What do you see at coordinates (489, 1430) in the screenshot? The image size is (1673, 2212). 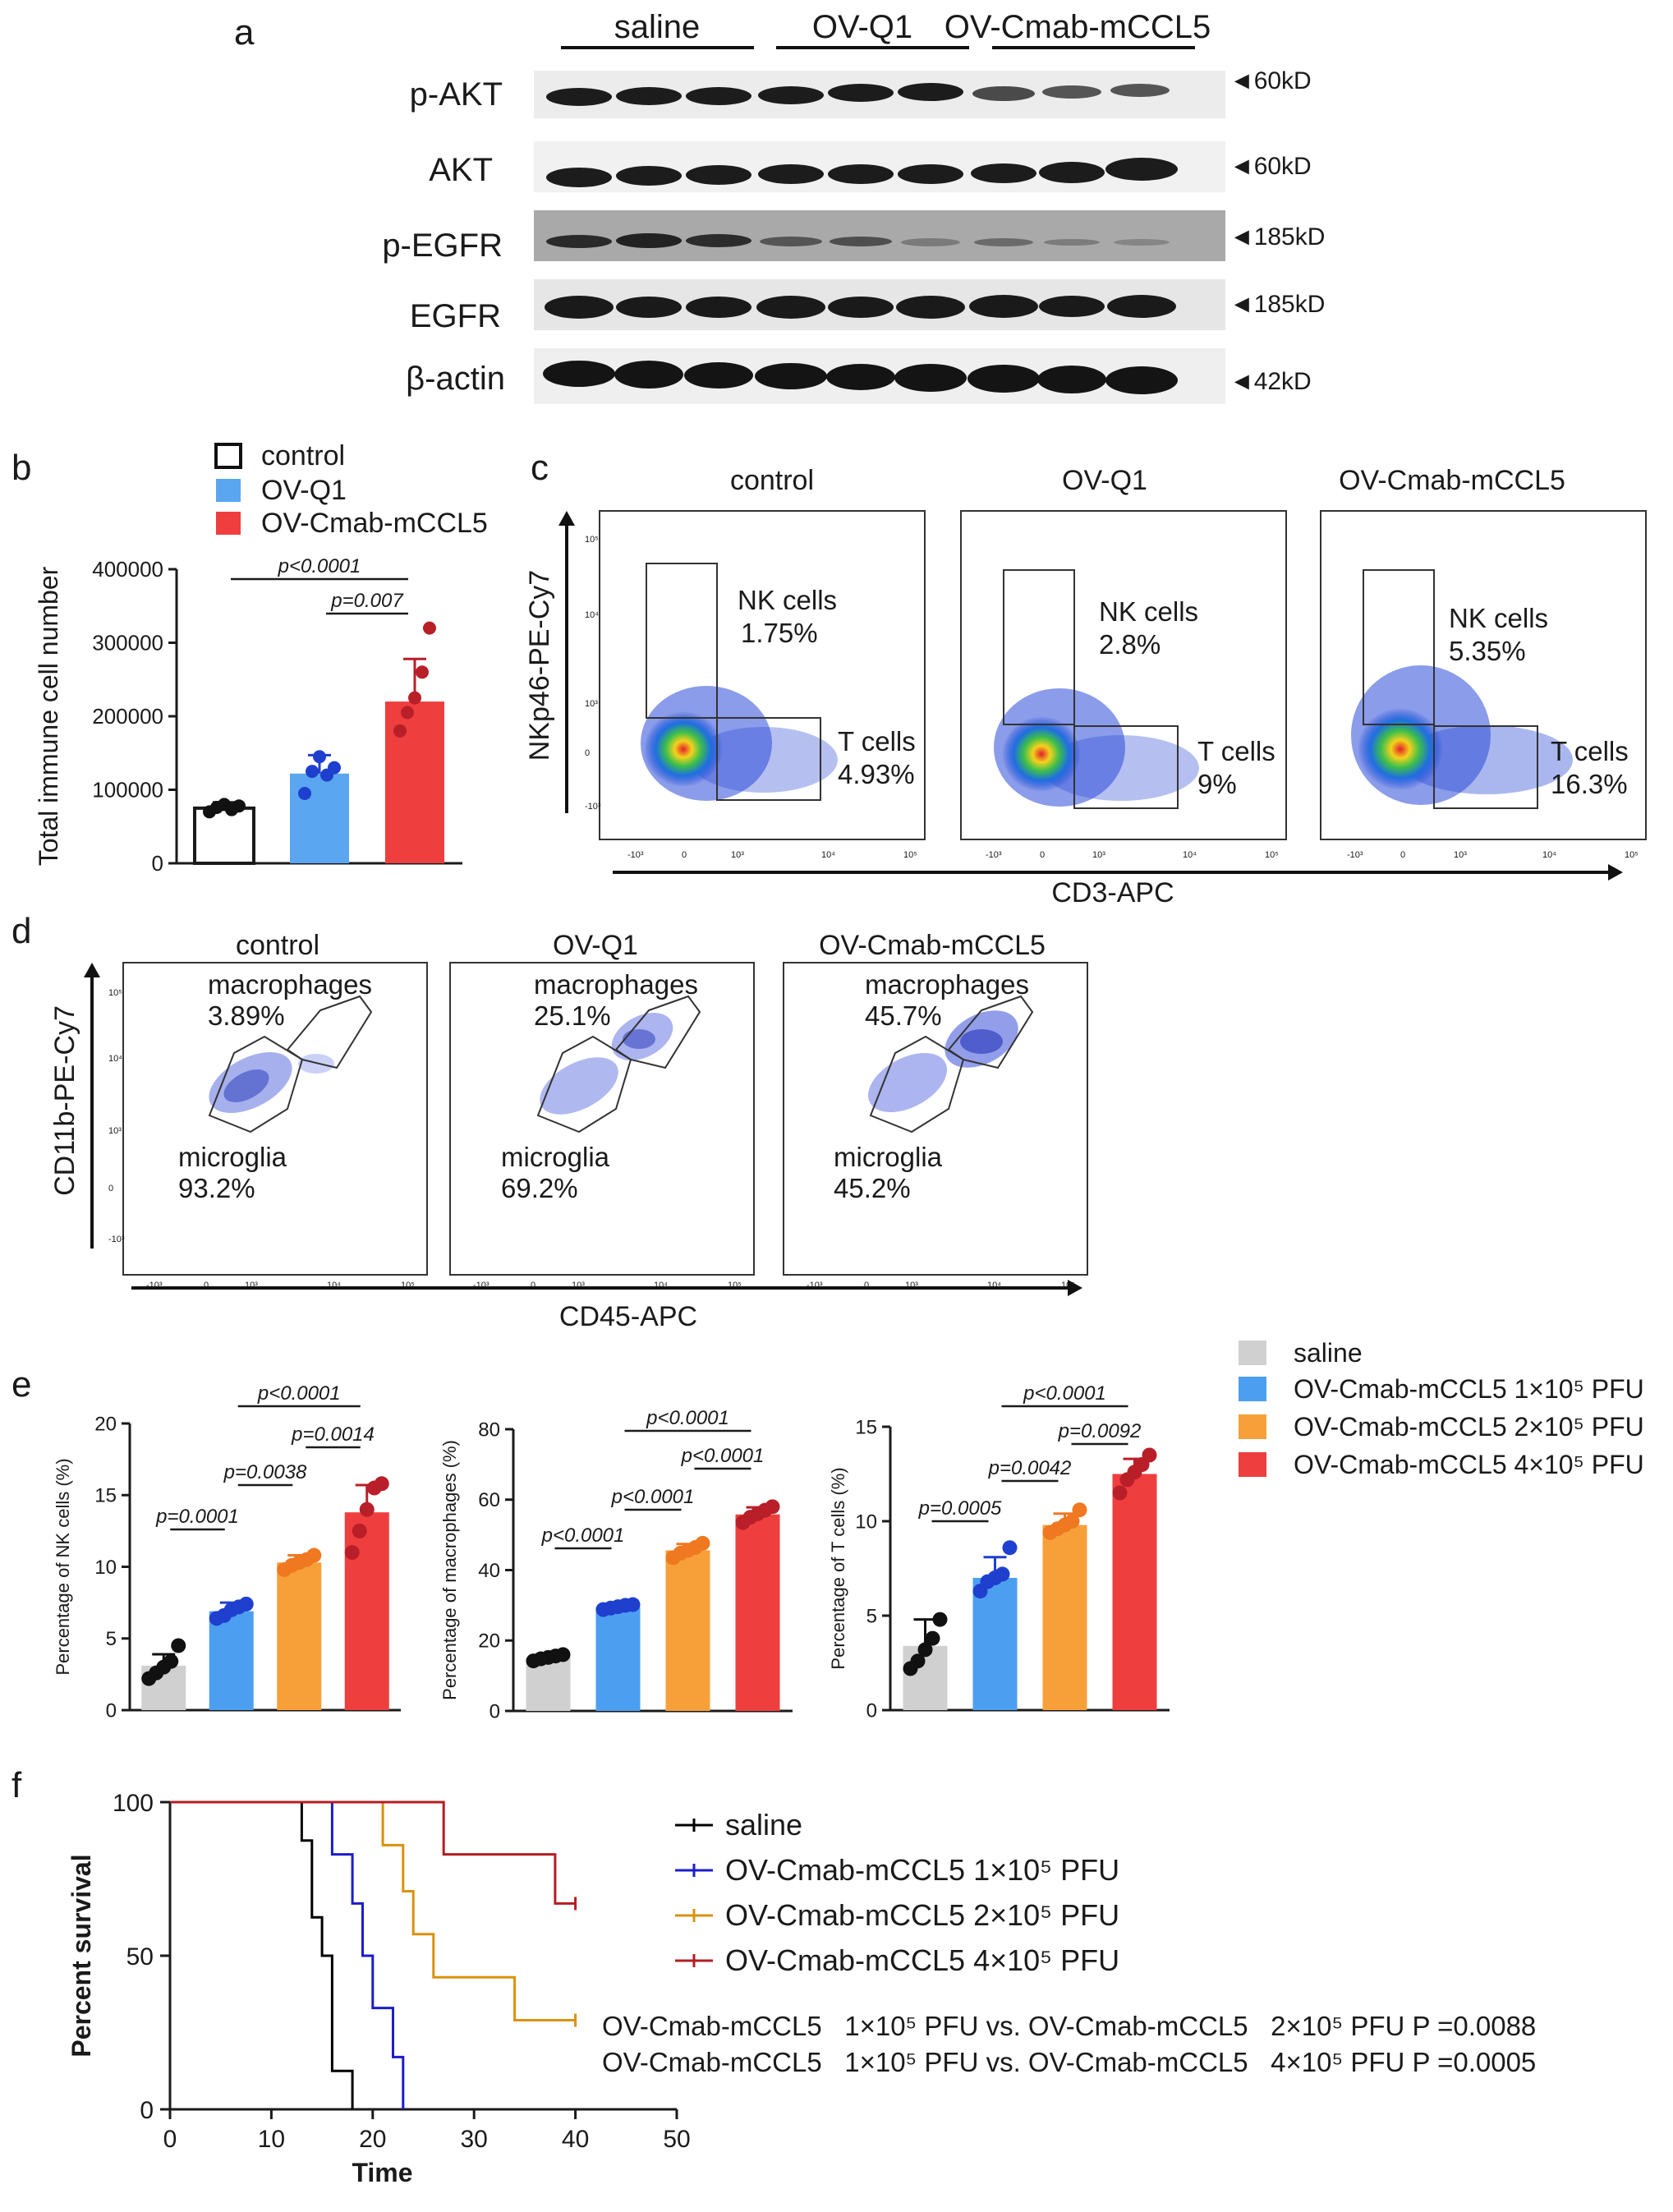 I see `y-tick-label: 80` at bounding box center [489, 1430].